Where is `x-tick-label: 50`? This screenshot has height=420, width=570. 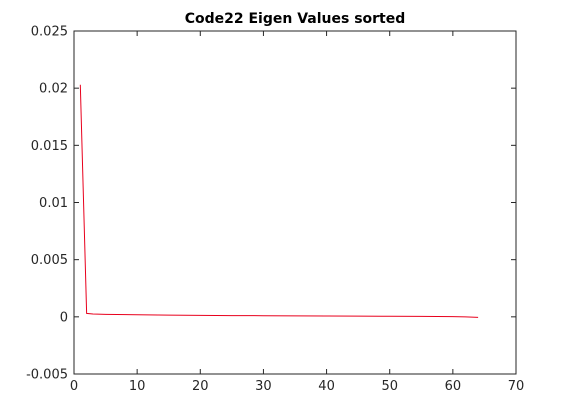 x-tick-label: 50 is located at coordinates (389, 386).